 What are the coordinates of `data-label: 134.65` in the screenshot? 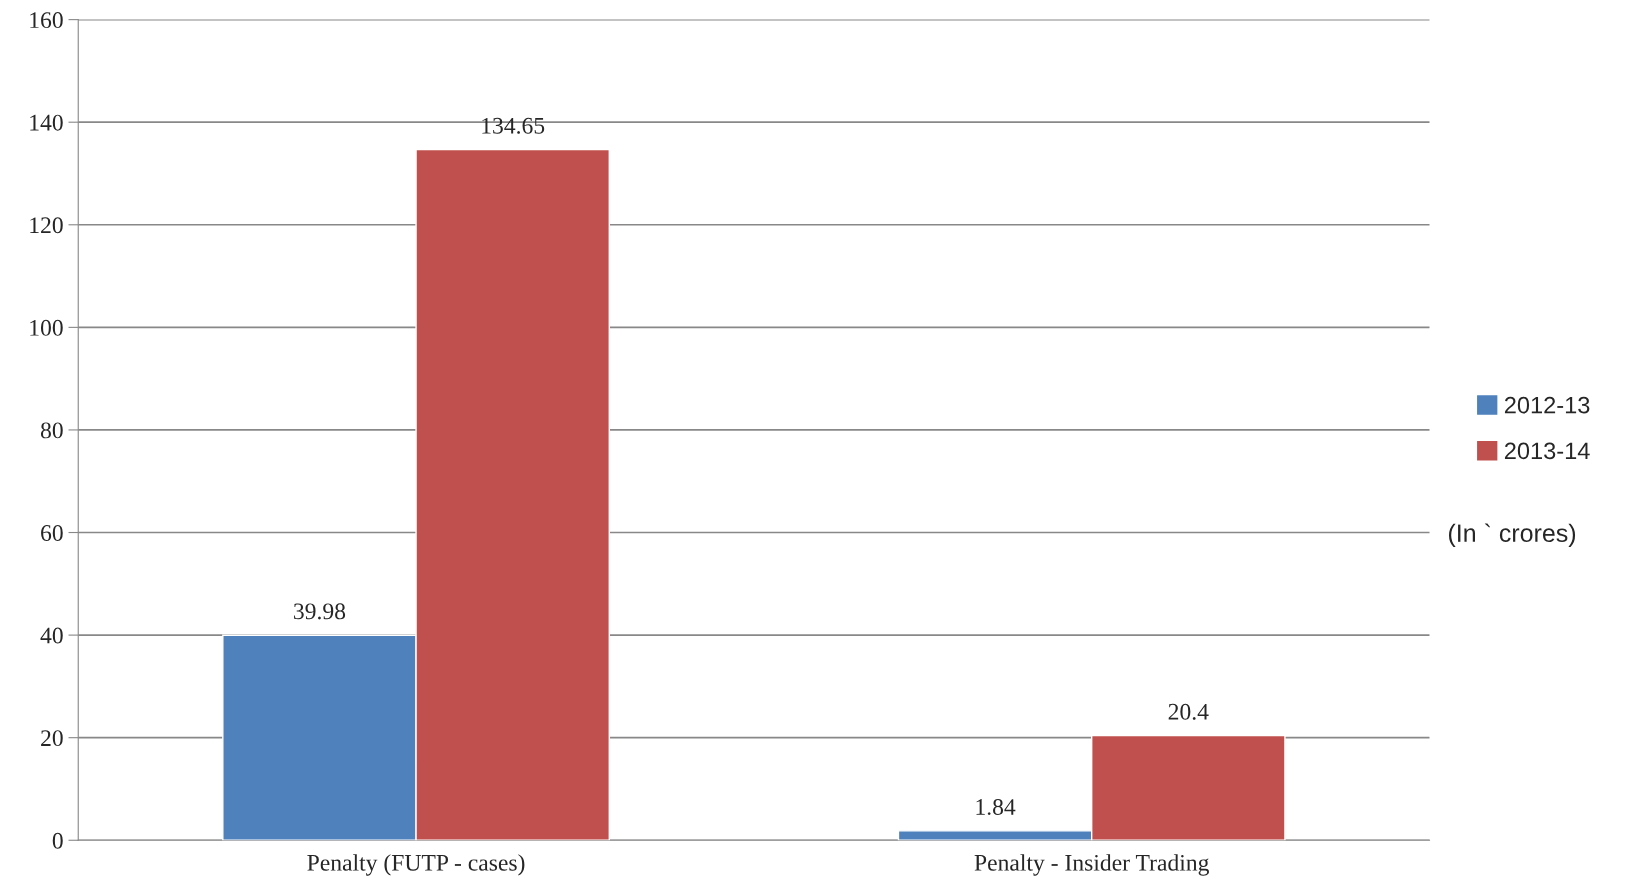 It's located at (513, 125).